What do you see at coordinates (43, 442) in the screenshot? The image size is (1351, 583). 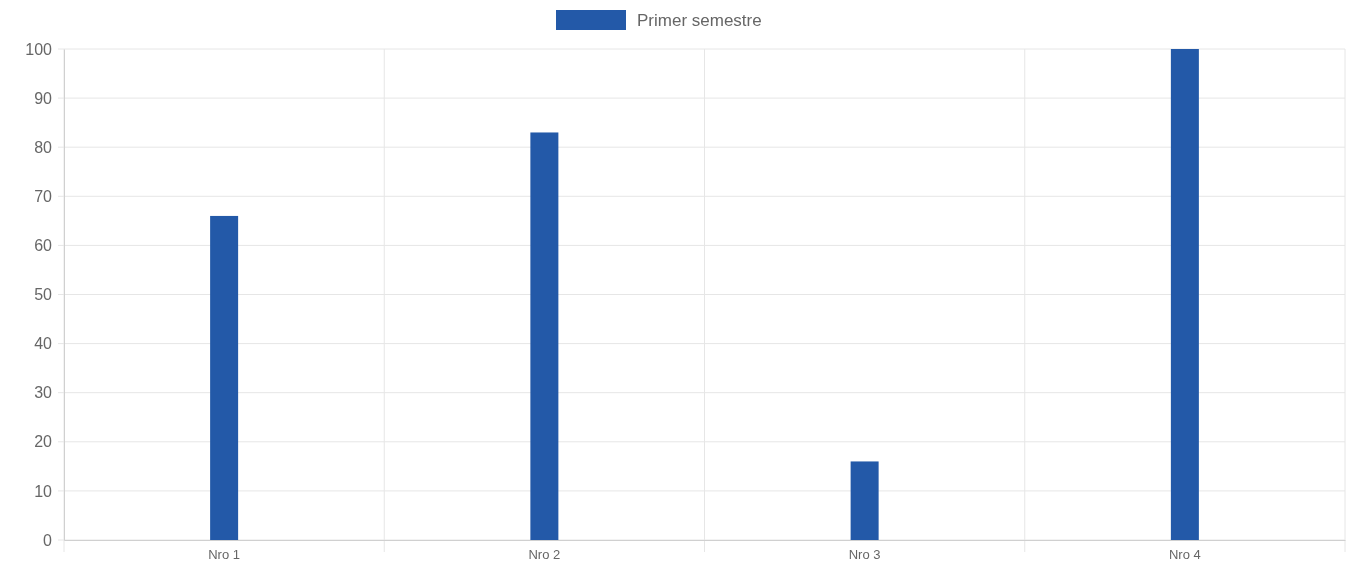 I see `y-tick-label: 20` at bounding box center [43, 442].